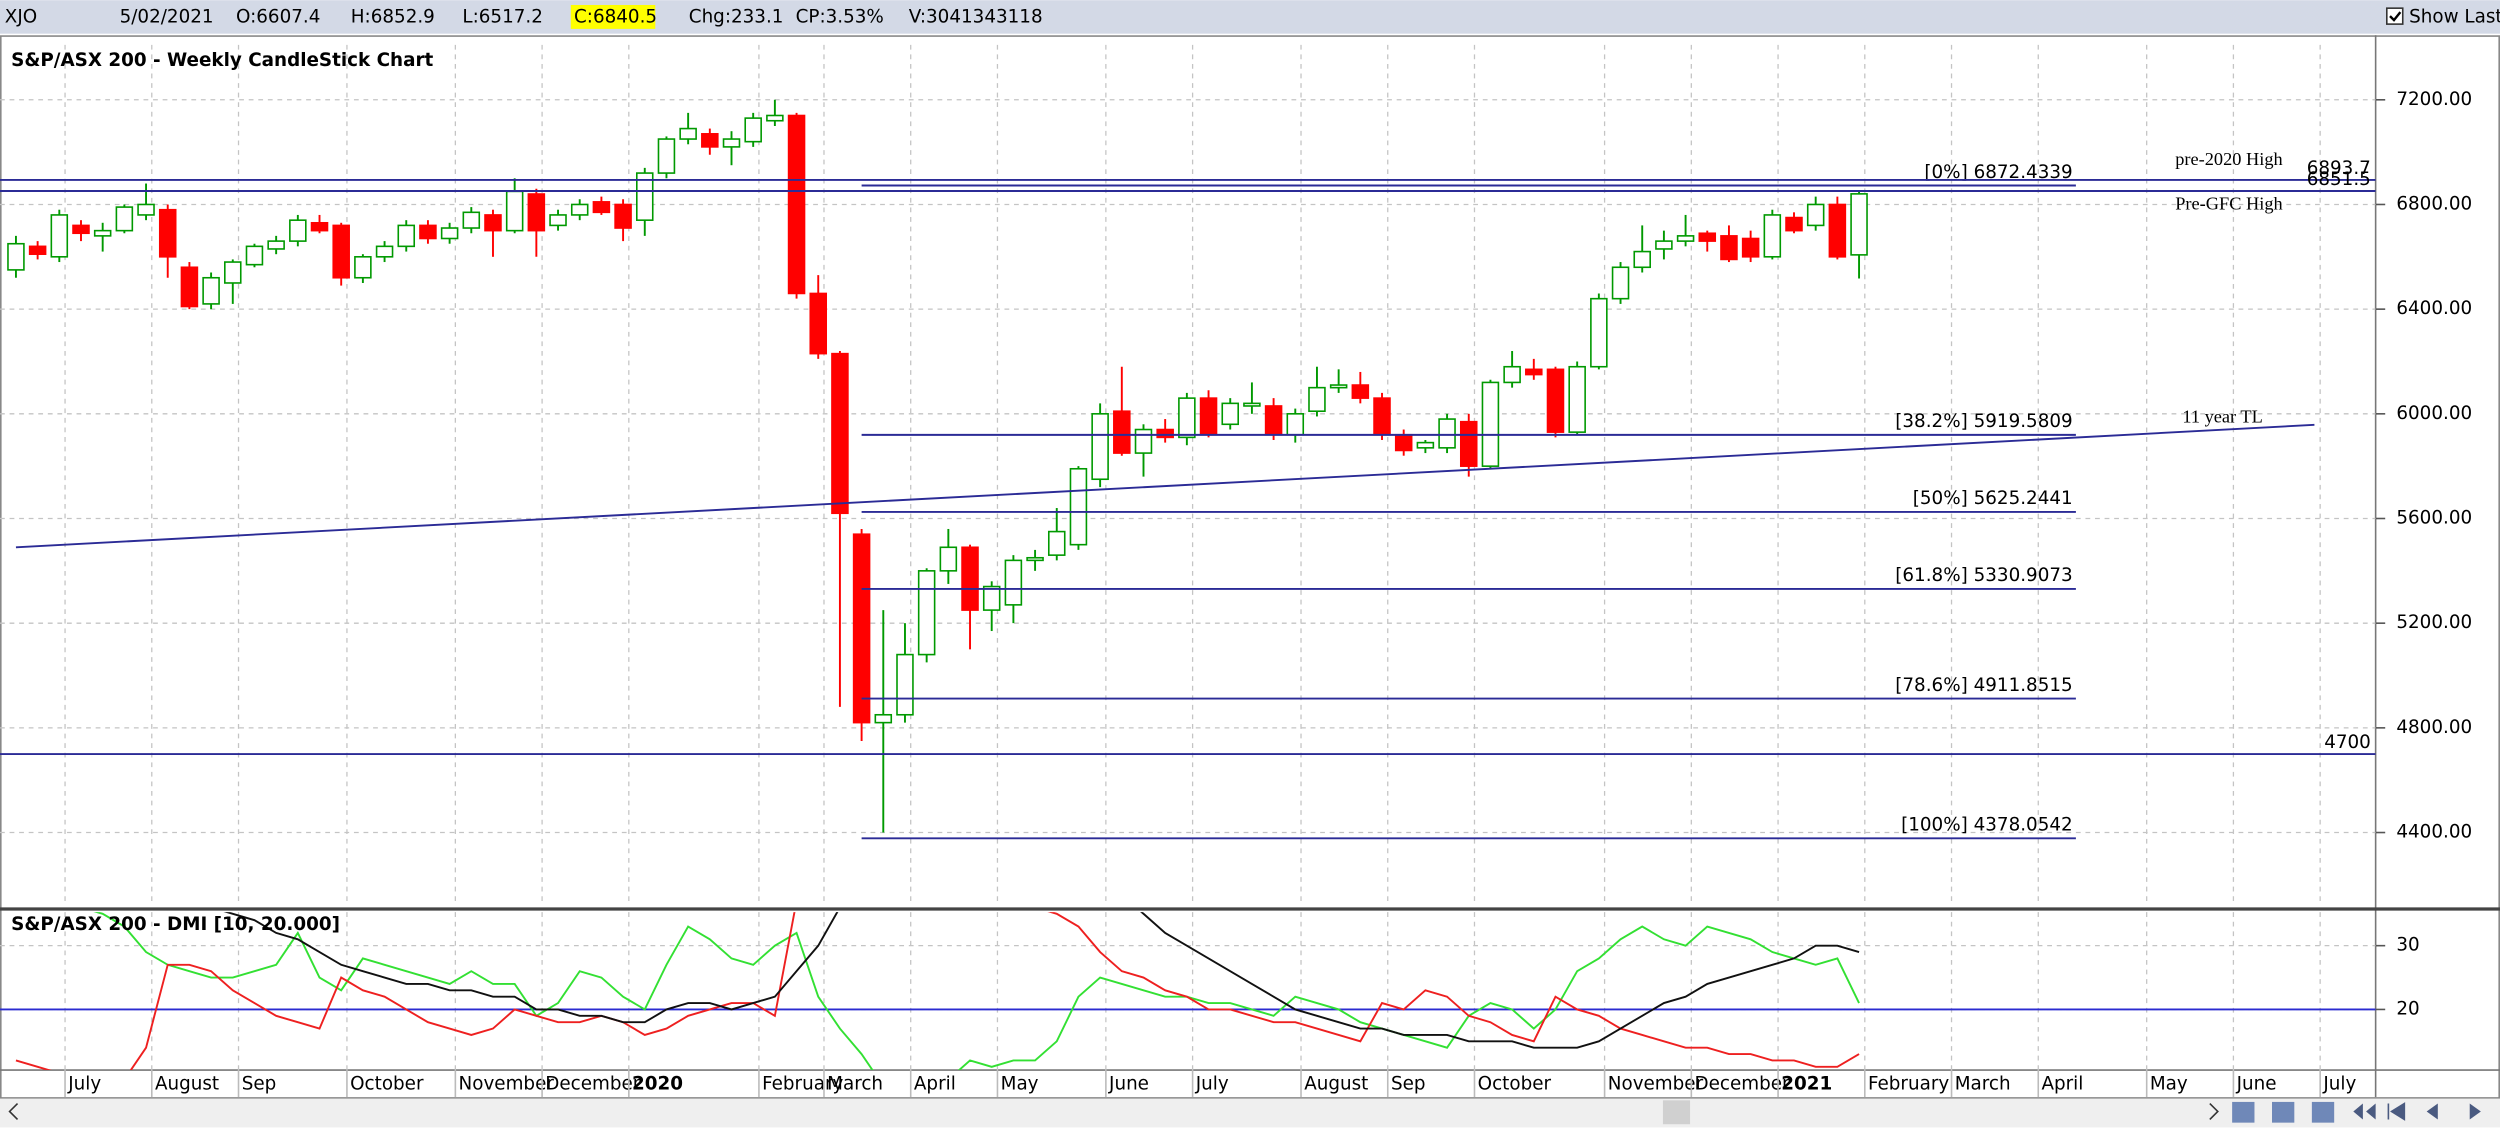  What do you see at coordinates (13, 1111) in the screenshot?
I see `scroll-left` at bounding box center [13, 1111].